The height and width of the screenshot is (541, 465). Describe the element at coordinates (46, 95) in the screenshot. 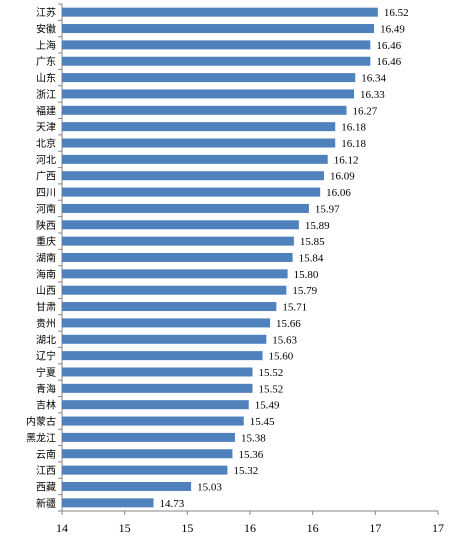

I see `category-label: 浙江` at that location.